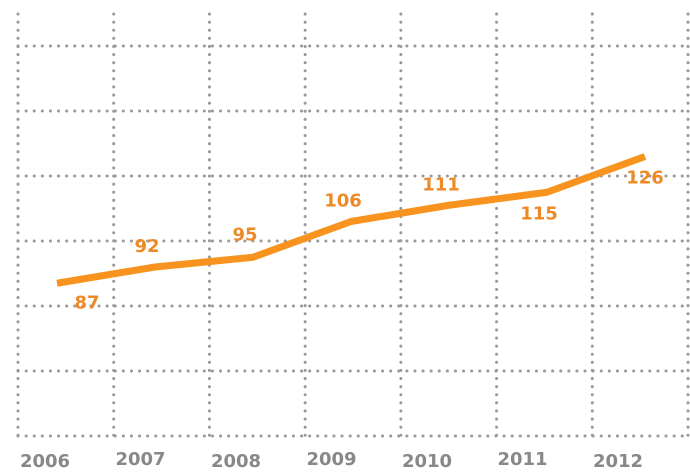  Describe the element at coordinates (427, 461) in the screenshot. I see `x-tick-label: 2010` at that location.